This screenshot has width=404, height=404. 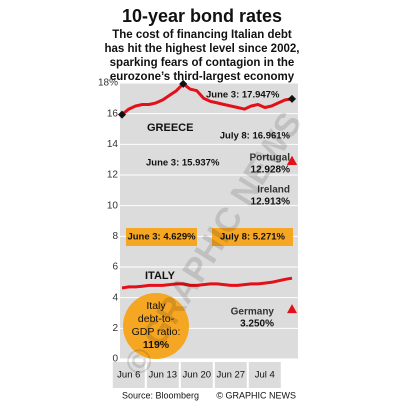 I want to click on annotation: June 3: 4.629%, so click(x=161, y=237).